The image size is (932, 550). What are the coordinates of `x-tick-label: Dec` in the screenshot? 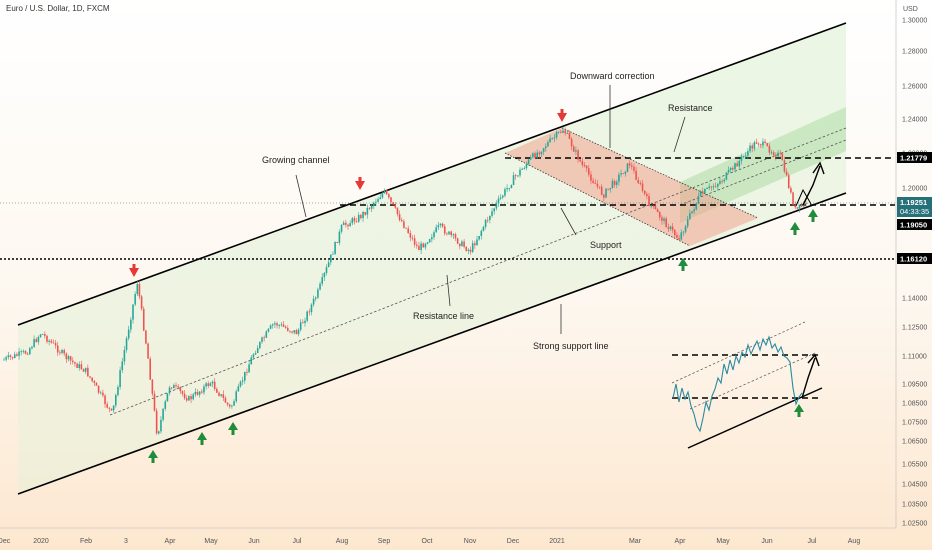 It's located at (5, 541).